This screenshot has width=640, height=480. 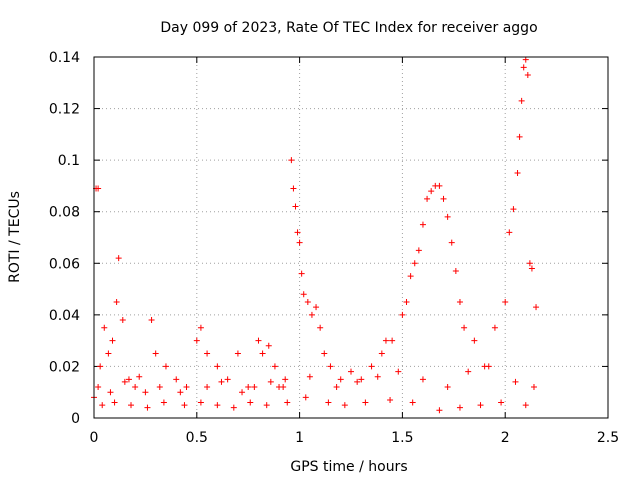 What do you see at coordinates (69, 161) in the screenshot?
I see `y-tick-label: 0.1` at bounding box center [69, 161].